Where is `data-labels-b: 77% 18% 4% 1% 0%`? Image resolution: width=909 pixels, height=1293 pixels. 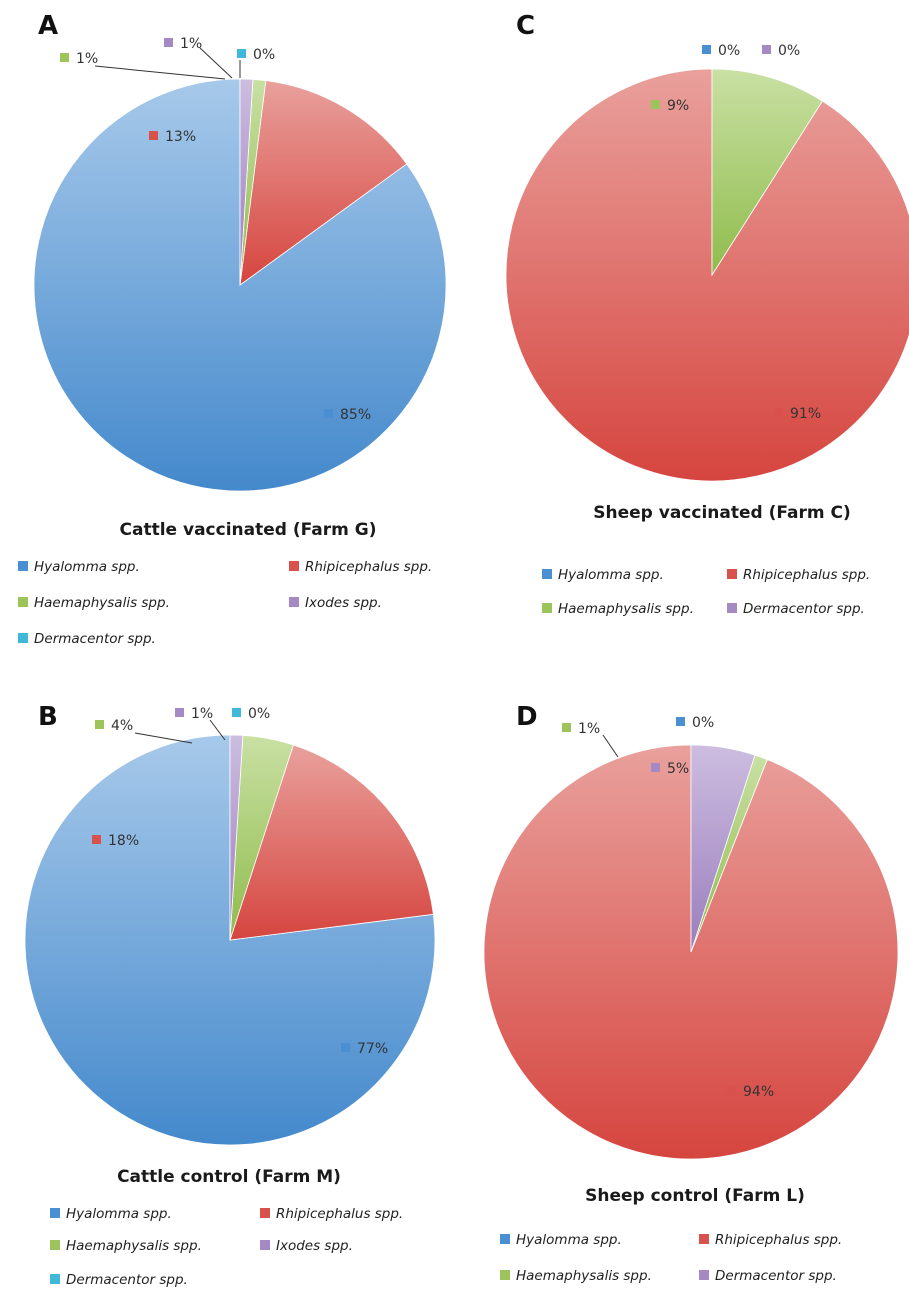
data-labels-b: 77% 18% 4% 1% 0% is located at coordinates (240, 881).